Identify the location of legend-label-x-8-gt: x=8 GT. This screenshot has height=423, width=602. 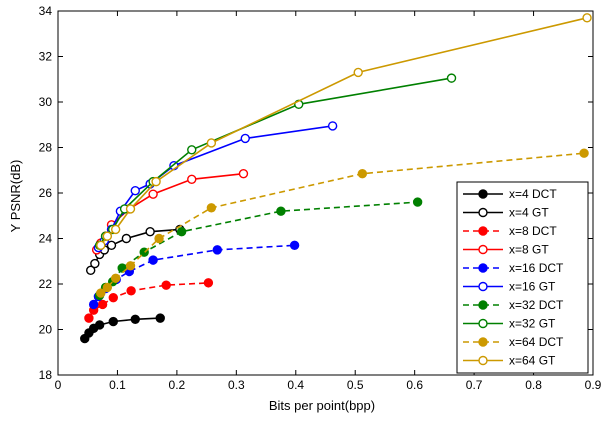
(529, 250).